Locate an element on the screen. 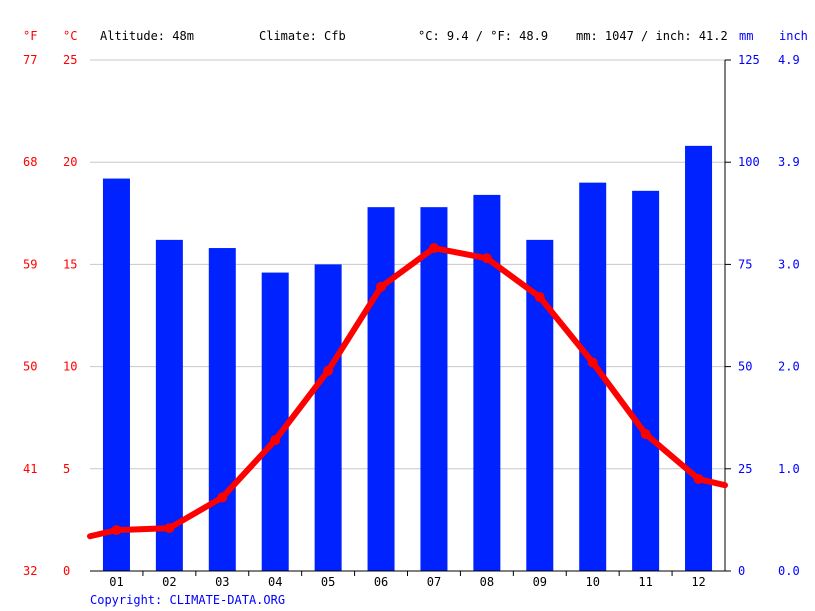 The width and height of the screenshot is (815, 611). tick-label-inch: 4.9 is located at coordinates (789, 60).